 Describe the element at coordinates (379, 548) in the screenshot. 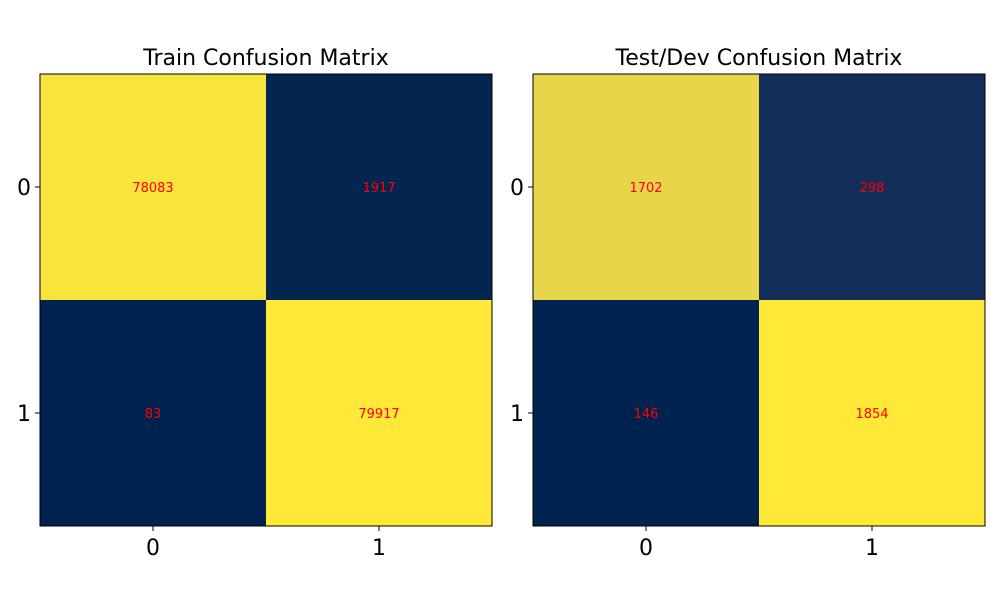

I see `train-x-tick-label: 1` at that location.